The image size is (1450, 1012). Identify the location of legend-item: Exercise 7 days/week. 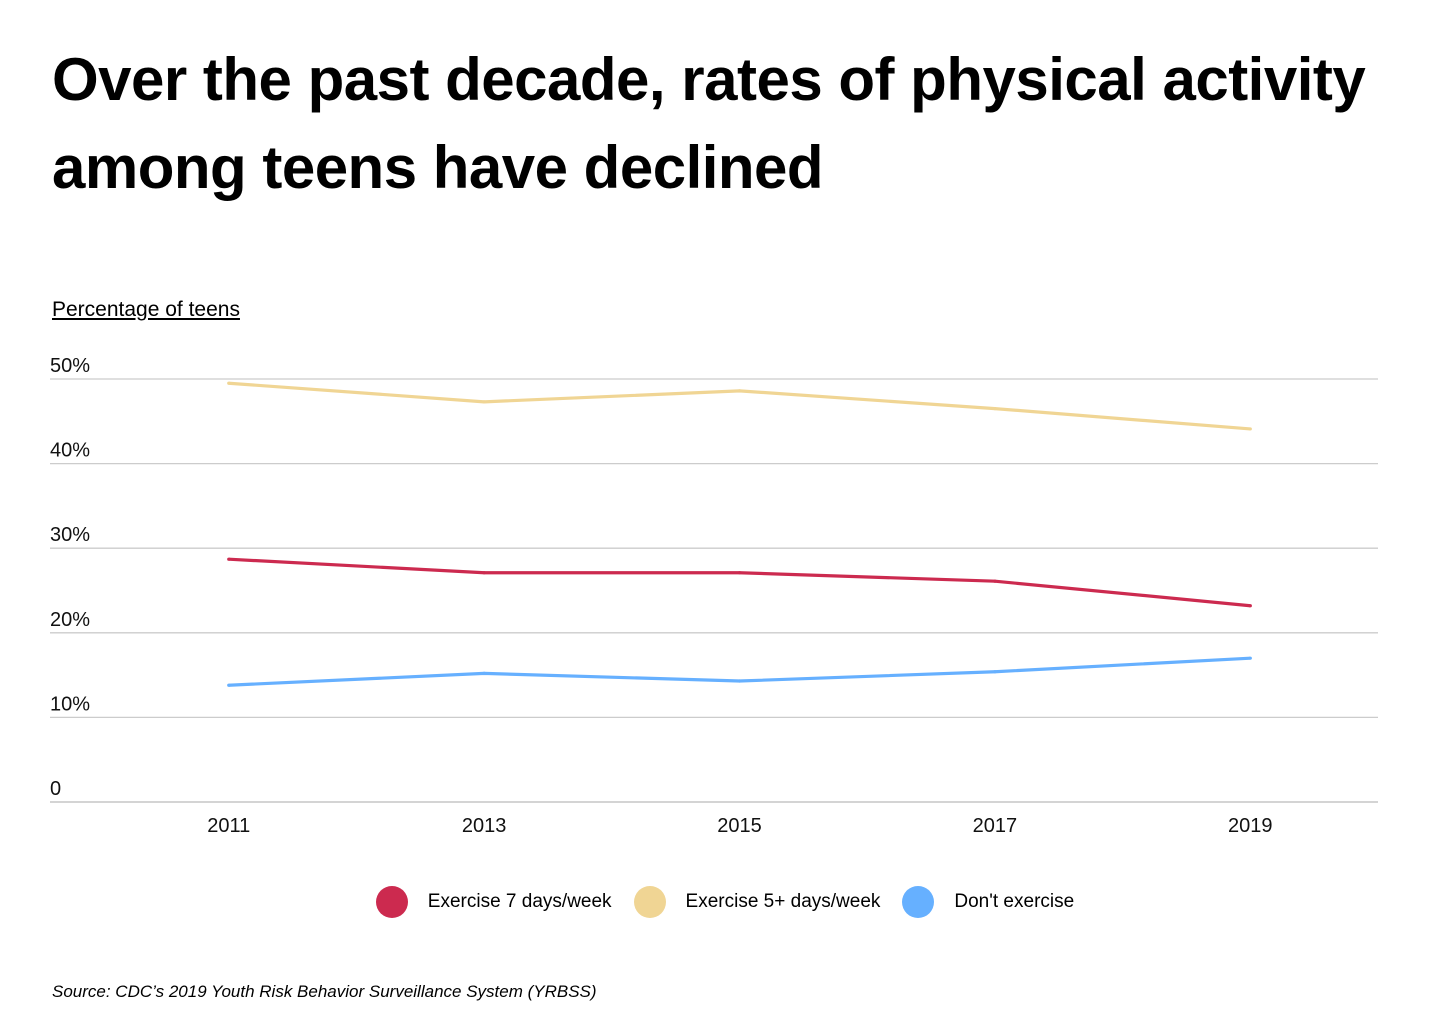
(493, 902).